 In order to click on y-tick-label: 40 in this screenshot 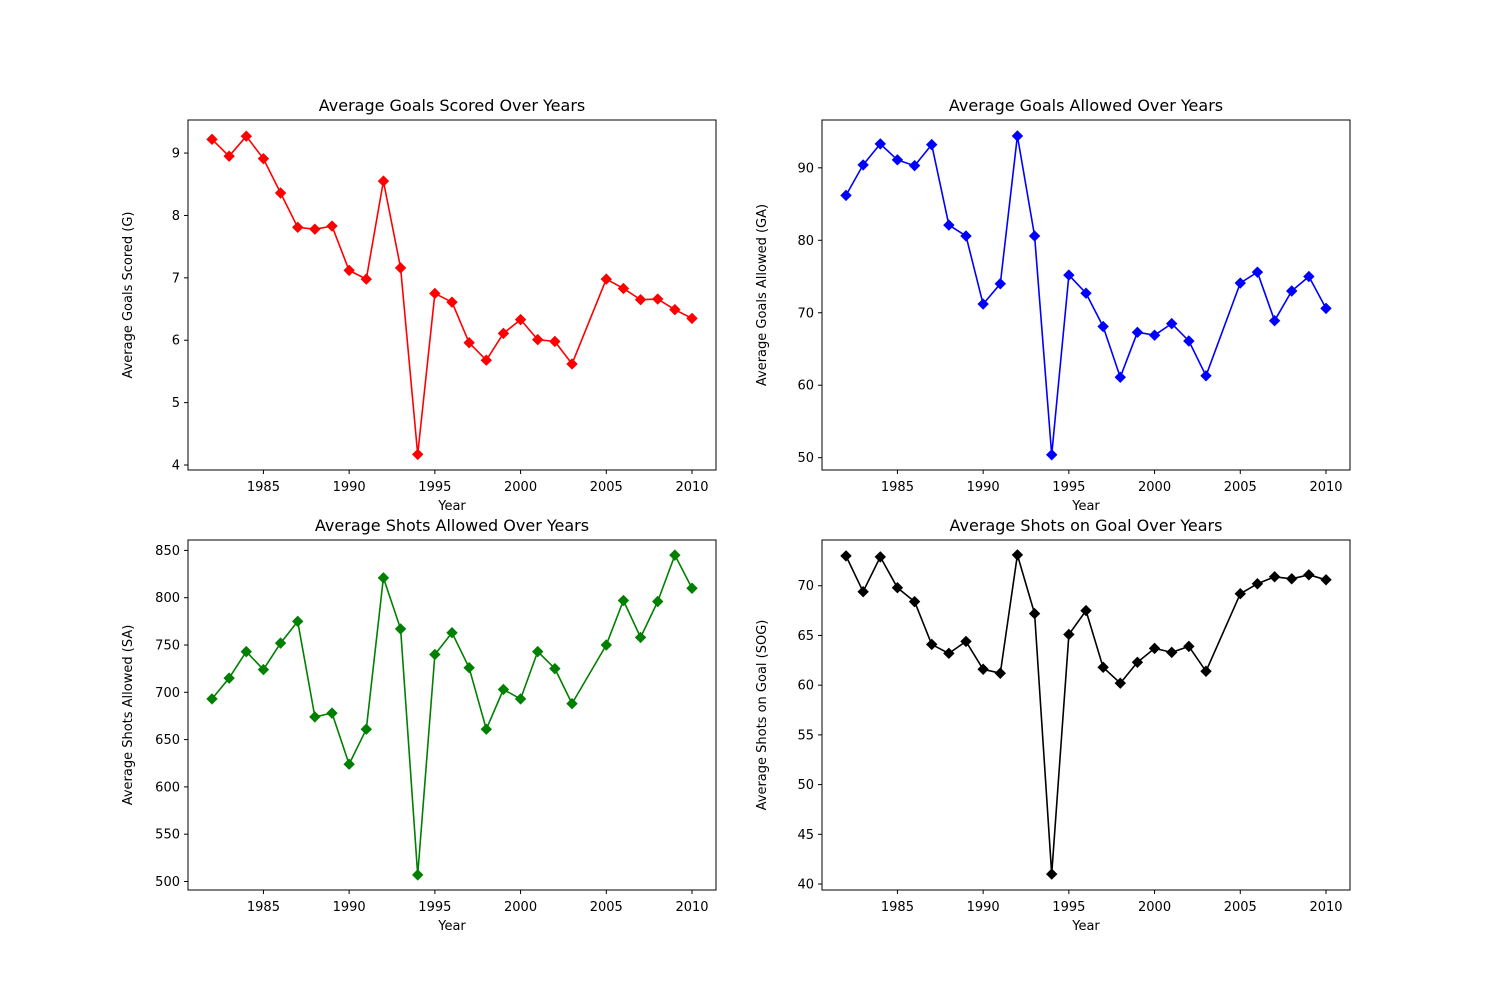, I will do `click(805, 885)`.